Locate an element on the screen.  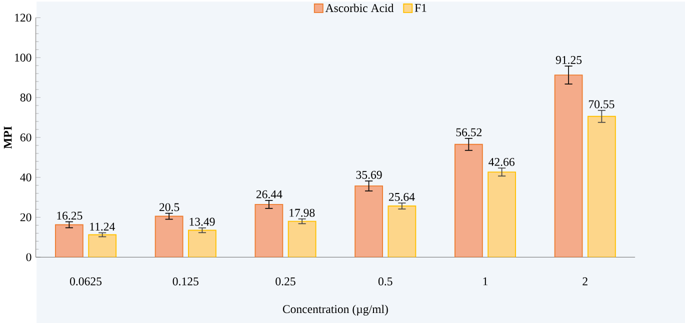
x-tick-label: 0.0625 is located at coordinates (86, 281).